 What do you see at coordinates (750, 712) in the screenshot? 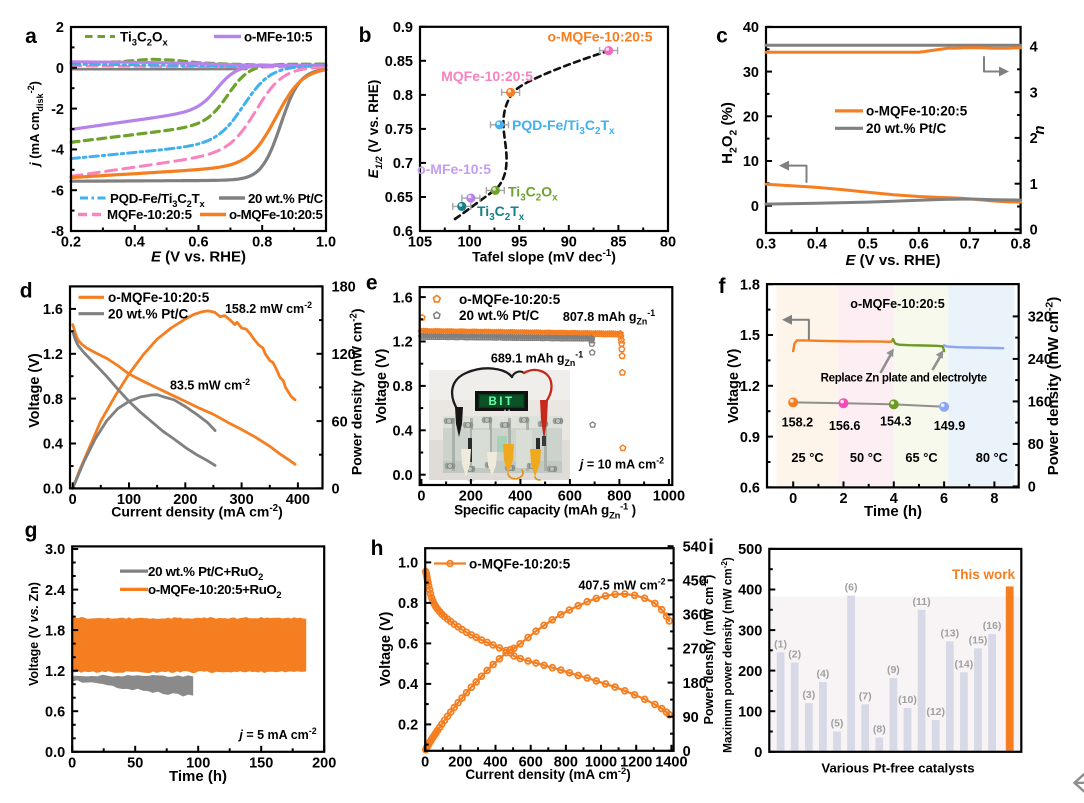
I see `svg-text: 100` at bounding box center [750, 712].